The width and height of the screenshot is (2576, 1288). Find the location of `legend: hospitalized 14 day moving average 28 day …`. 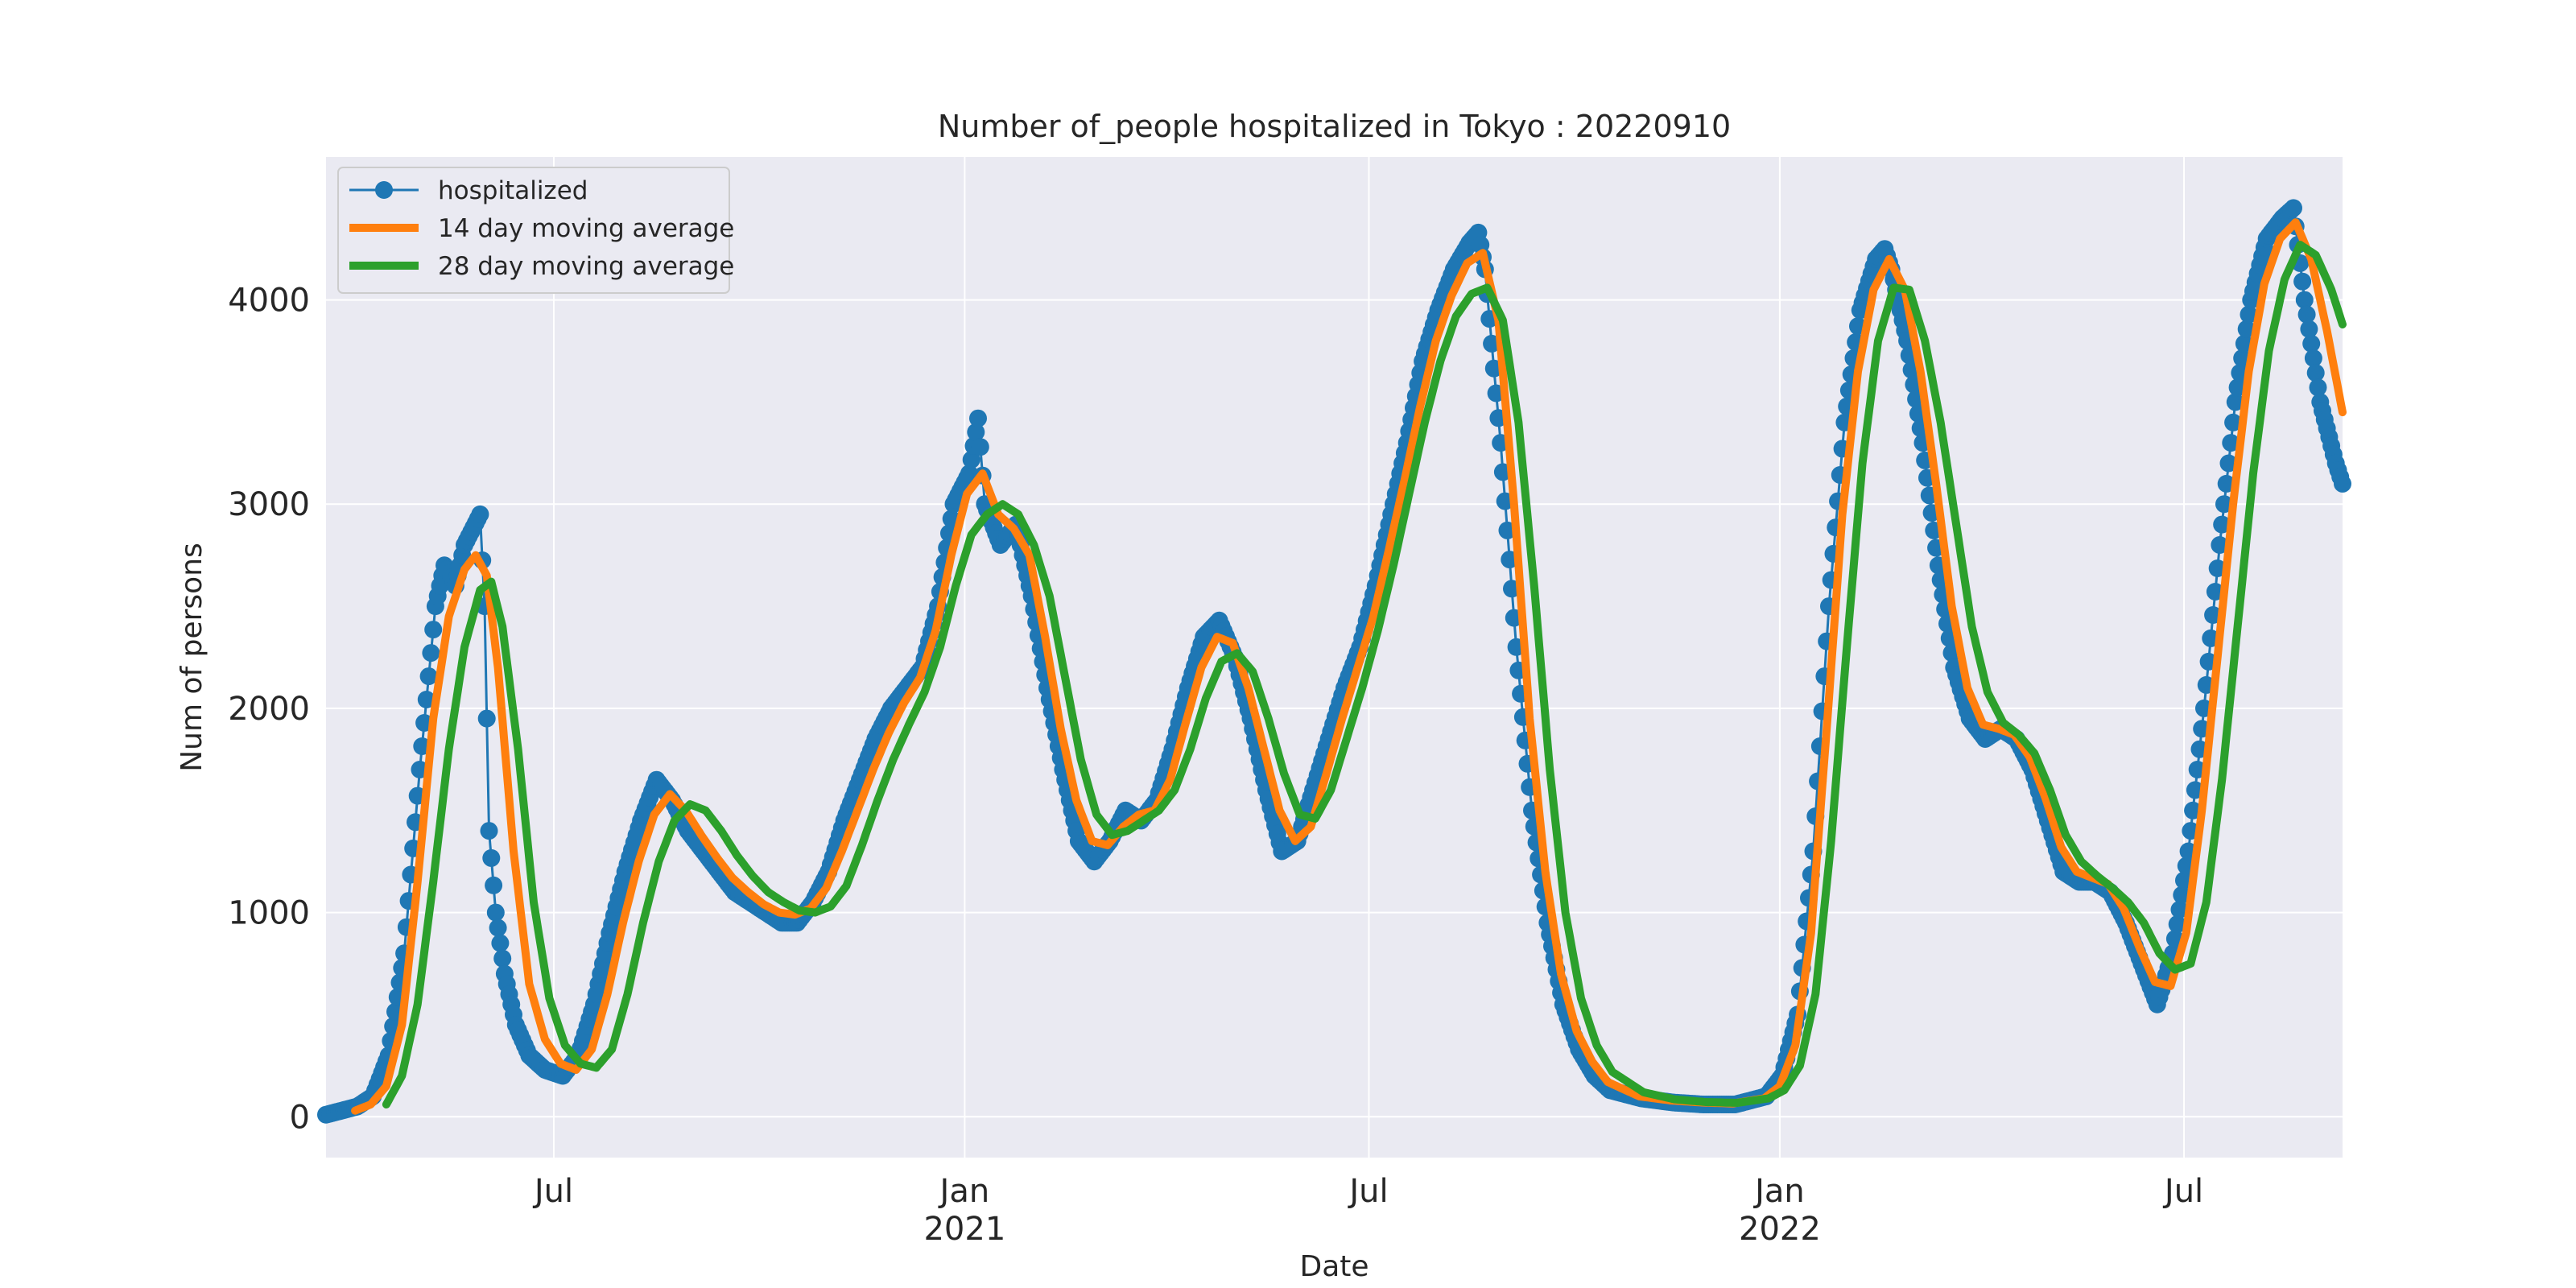

legend: hospitalized 14 day moving average 28 day … is located at coordinates (535, 231).